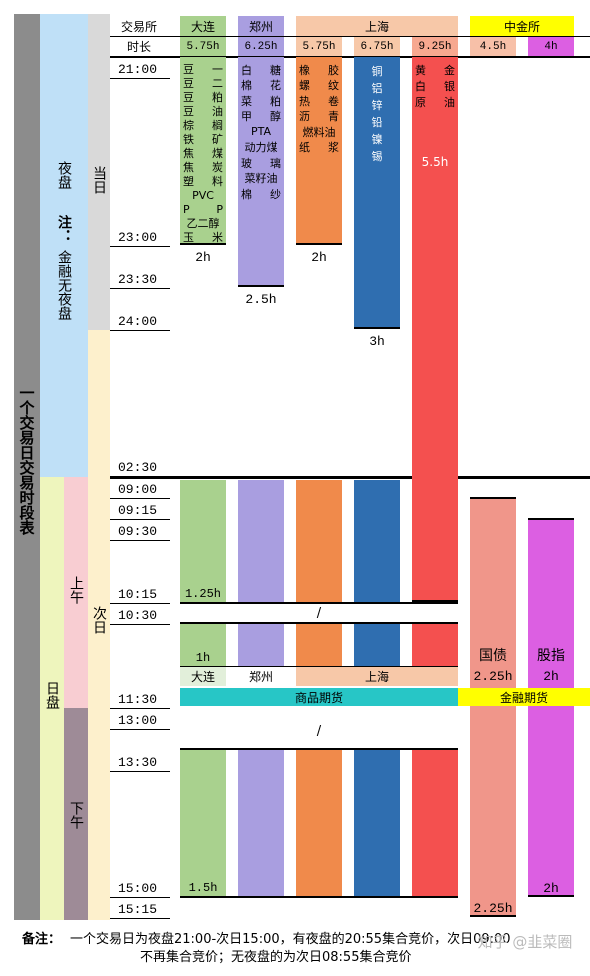  Describe the element at coordinates (435, 86) in the screenshot. I see `product: 白银` at that location.